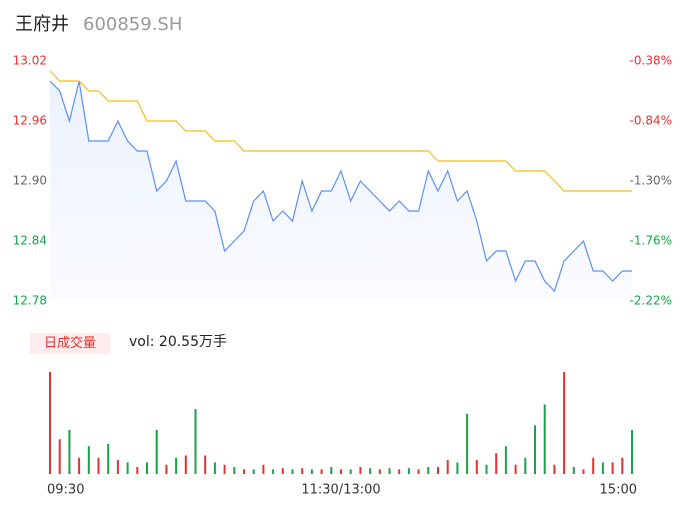  Describe the element at coordinates (651, 301) in the screenshot. I see `y2-tick-label: -2.22%` at that location.